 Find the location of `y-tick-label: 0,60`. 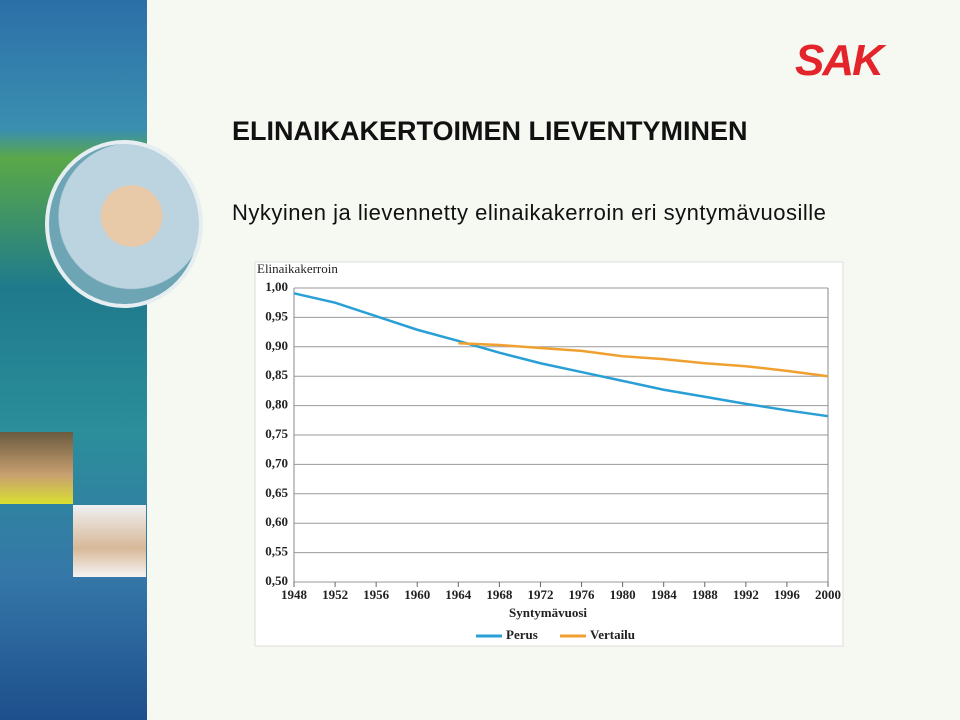

y-tick-label: 0,60 is located at coordinates (276, 521).